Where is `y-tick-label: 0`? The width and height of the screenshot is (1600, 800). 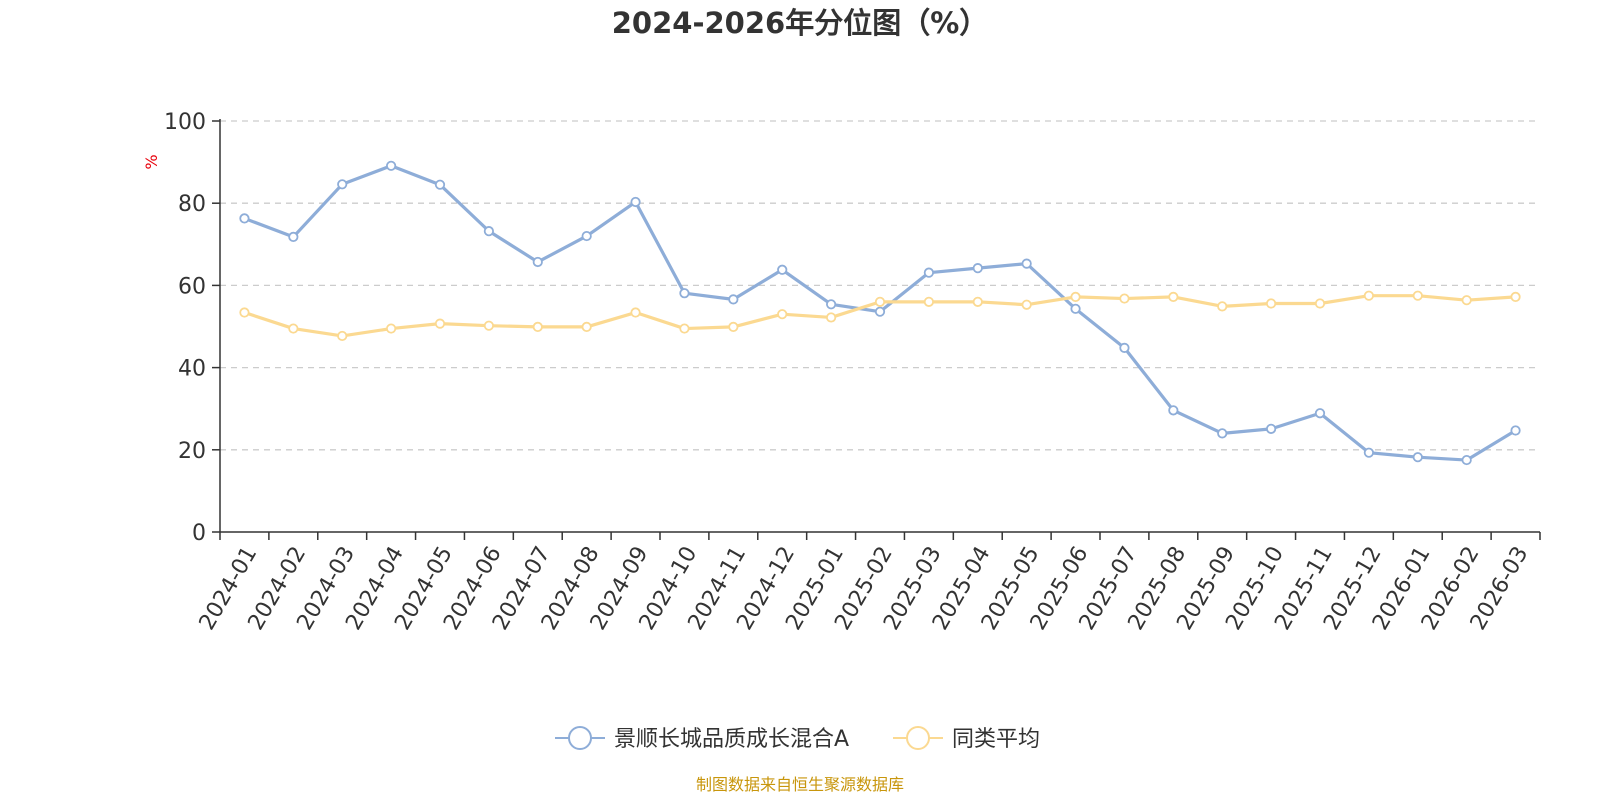
y-tick-label: 0 is located at coordinates (199, 533).